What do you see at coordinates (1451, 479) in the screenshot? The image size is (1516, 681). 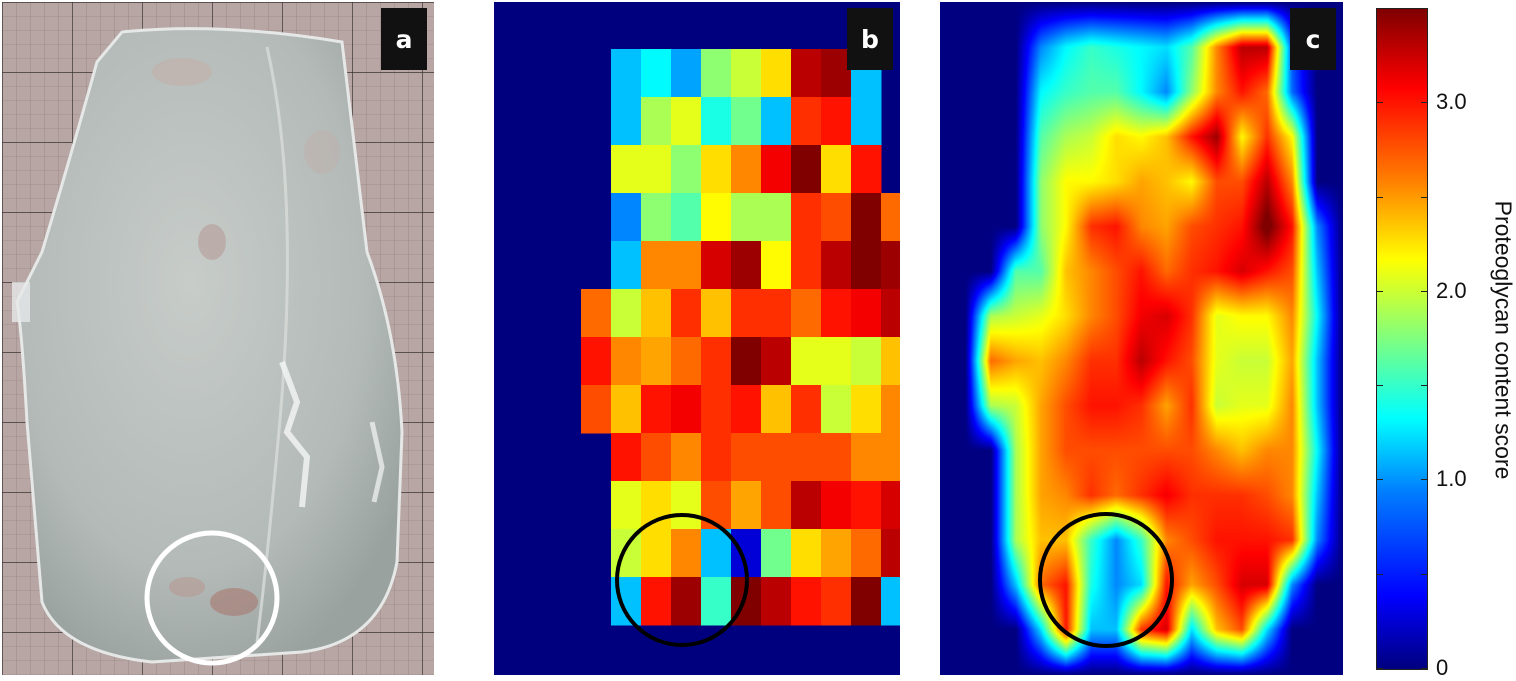 I see `colorbar-tick-label: 1.0` at bounding box center [1451, 479].